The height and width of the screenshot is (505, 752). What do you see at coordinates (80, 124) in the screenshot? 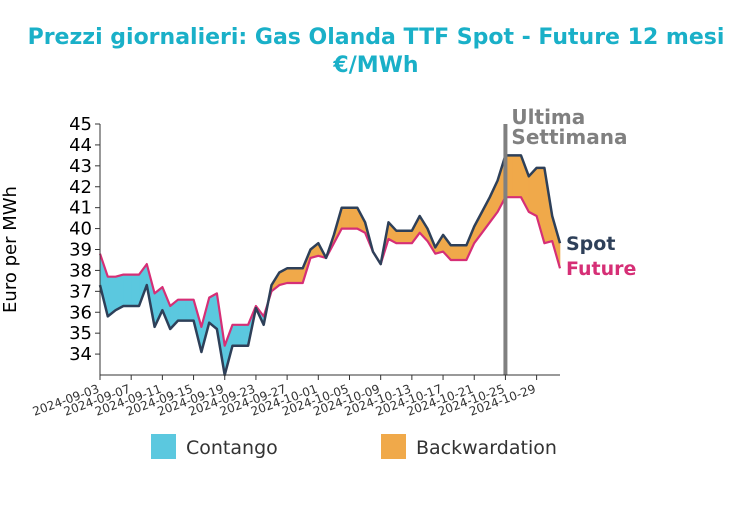
I see `y-tick-label: 45` at bounding box center [80, 124].